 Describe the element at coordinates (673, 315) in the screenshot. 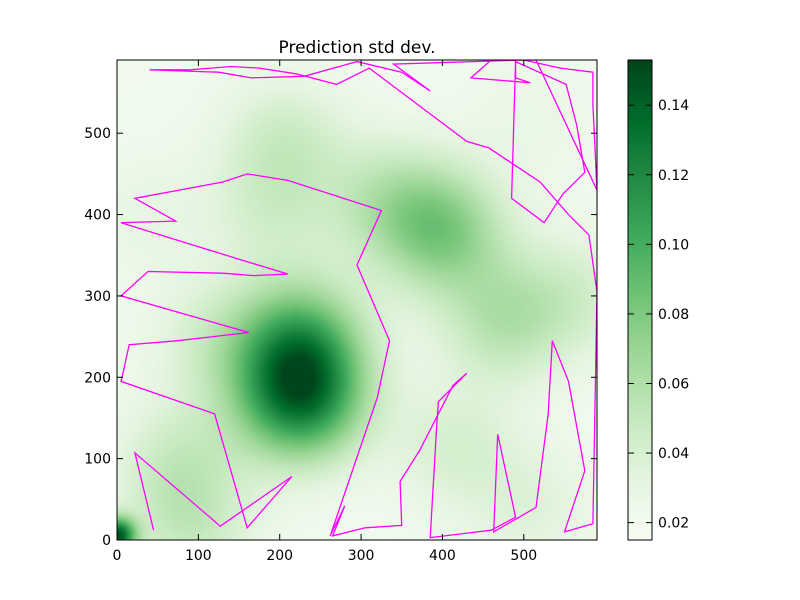

I see `colorbar-tick-label: 0.08` at that location.